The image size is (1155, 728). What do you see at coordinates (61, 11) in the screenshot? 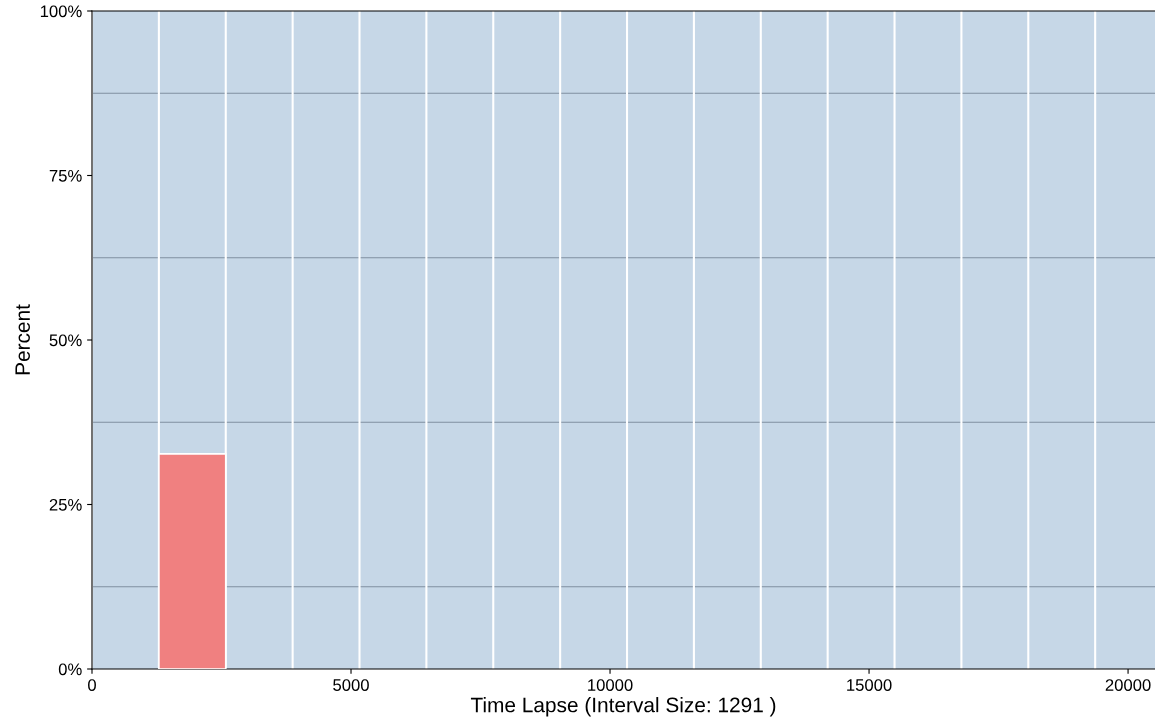
I see `y-tick-label: 100%` at bounding box center [61, 11].